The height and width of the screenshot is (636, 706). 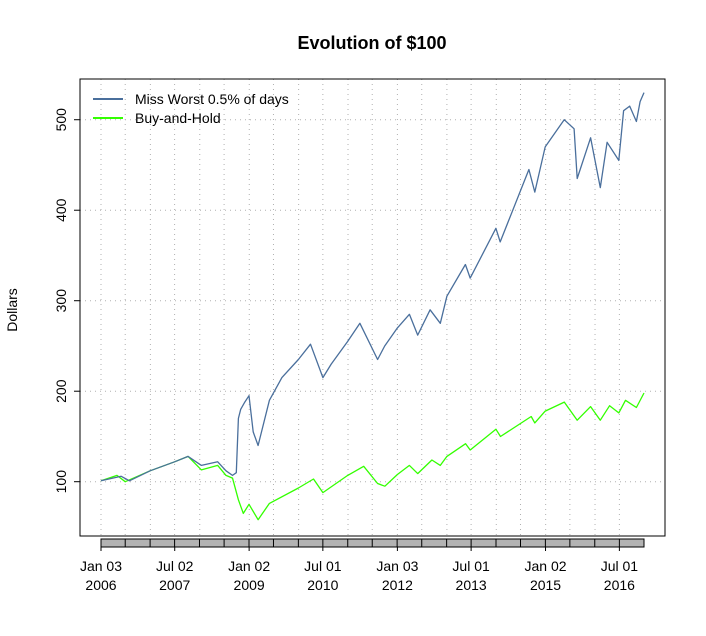 I want to click on y-tick-label: 200, so click(x=61, y=391).